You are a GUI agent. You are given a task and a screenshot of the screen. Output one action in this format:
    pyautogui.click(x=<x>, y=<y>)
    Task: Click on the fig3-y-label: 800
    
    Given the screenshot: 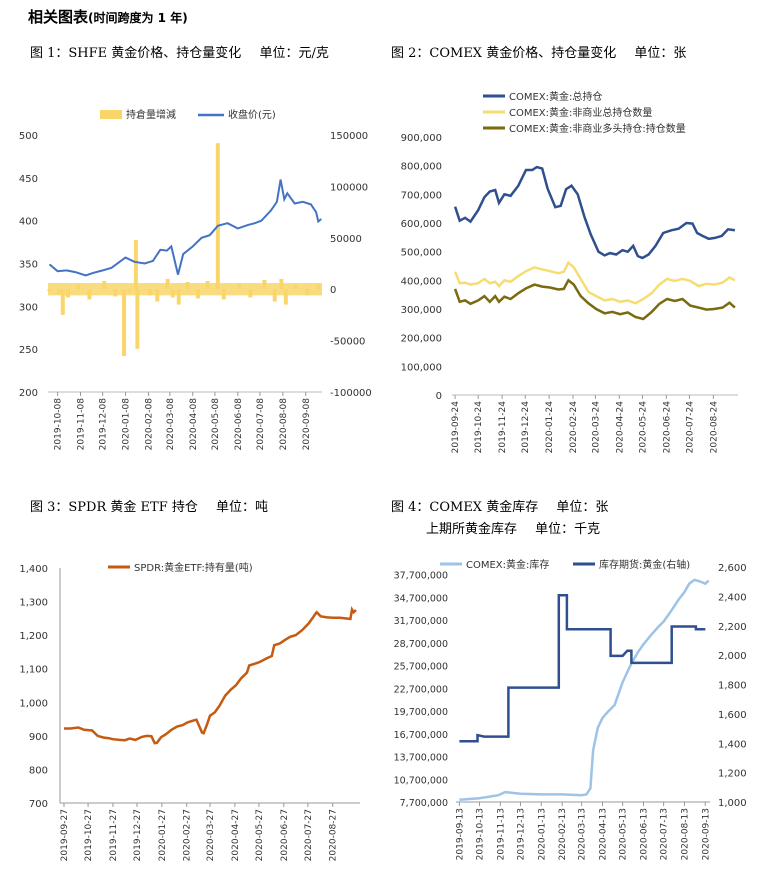 What is the action you would take?
    pyautogui.click(x=38, y=770)
    